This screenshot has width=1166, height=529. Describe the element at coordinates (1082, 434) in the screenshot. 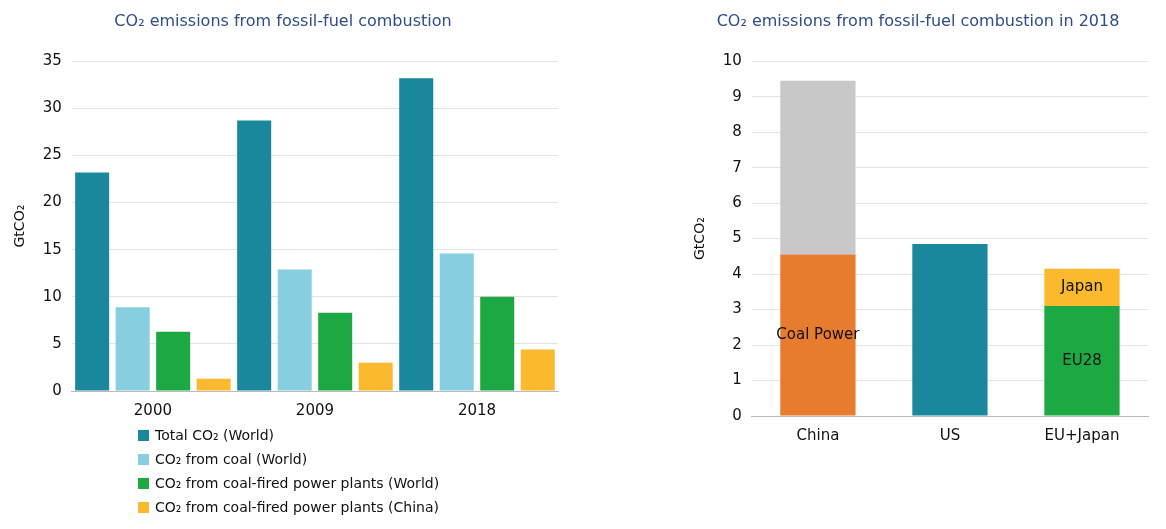

I see `x-tick-label: EU+Japan` at that location.